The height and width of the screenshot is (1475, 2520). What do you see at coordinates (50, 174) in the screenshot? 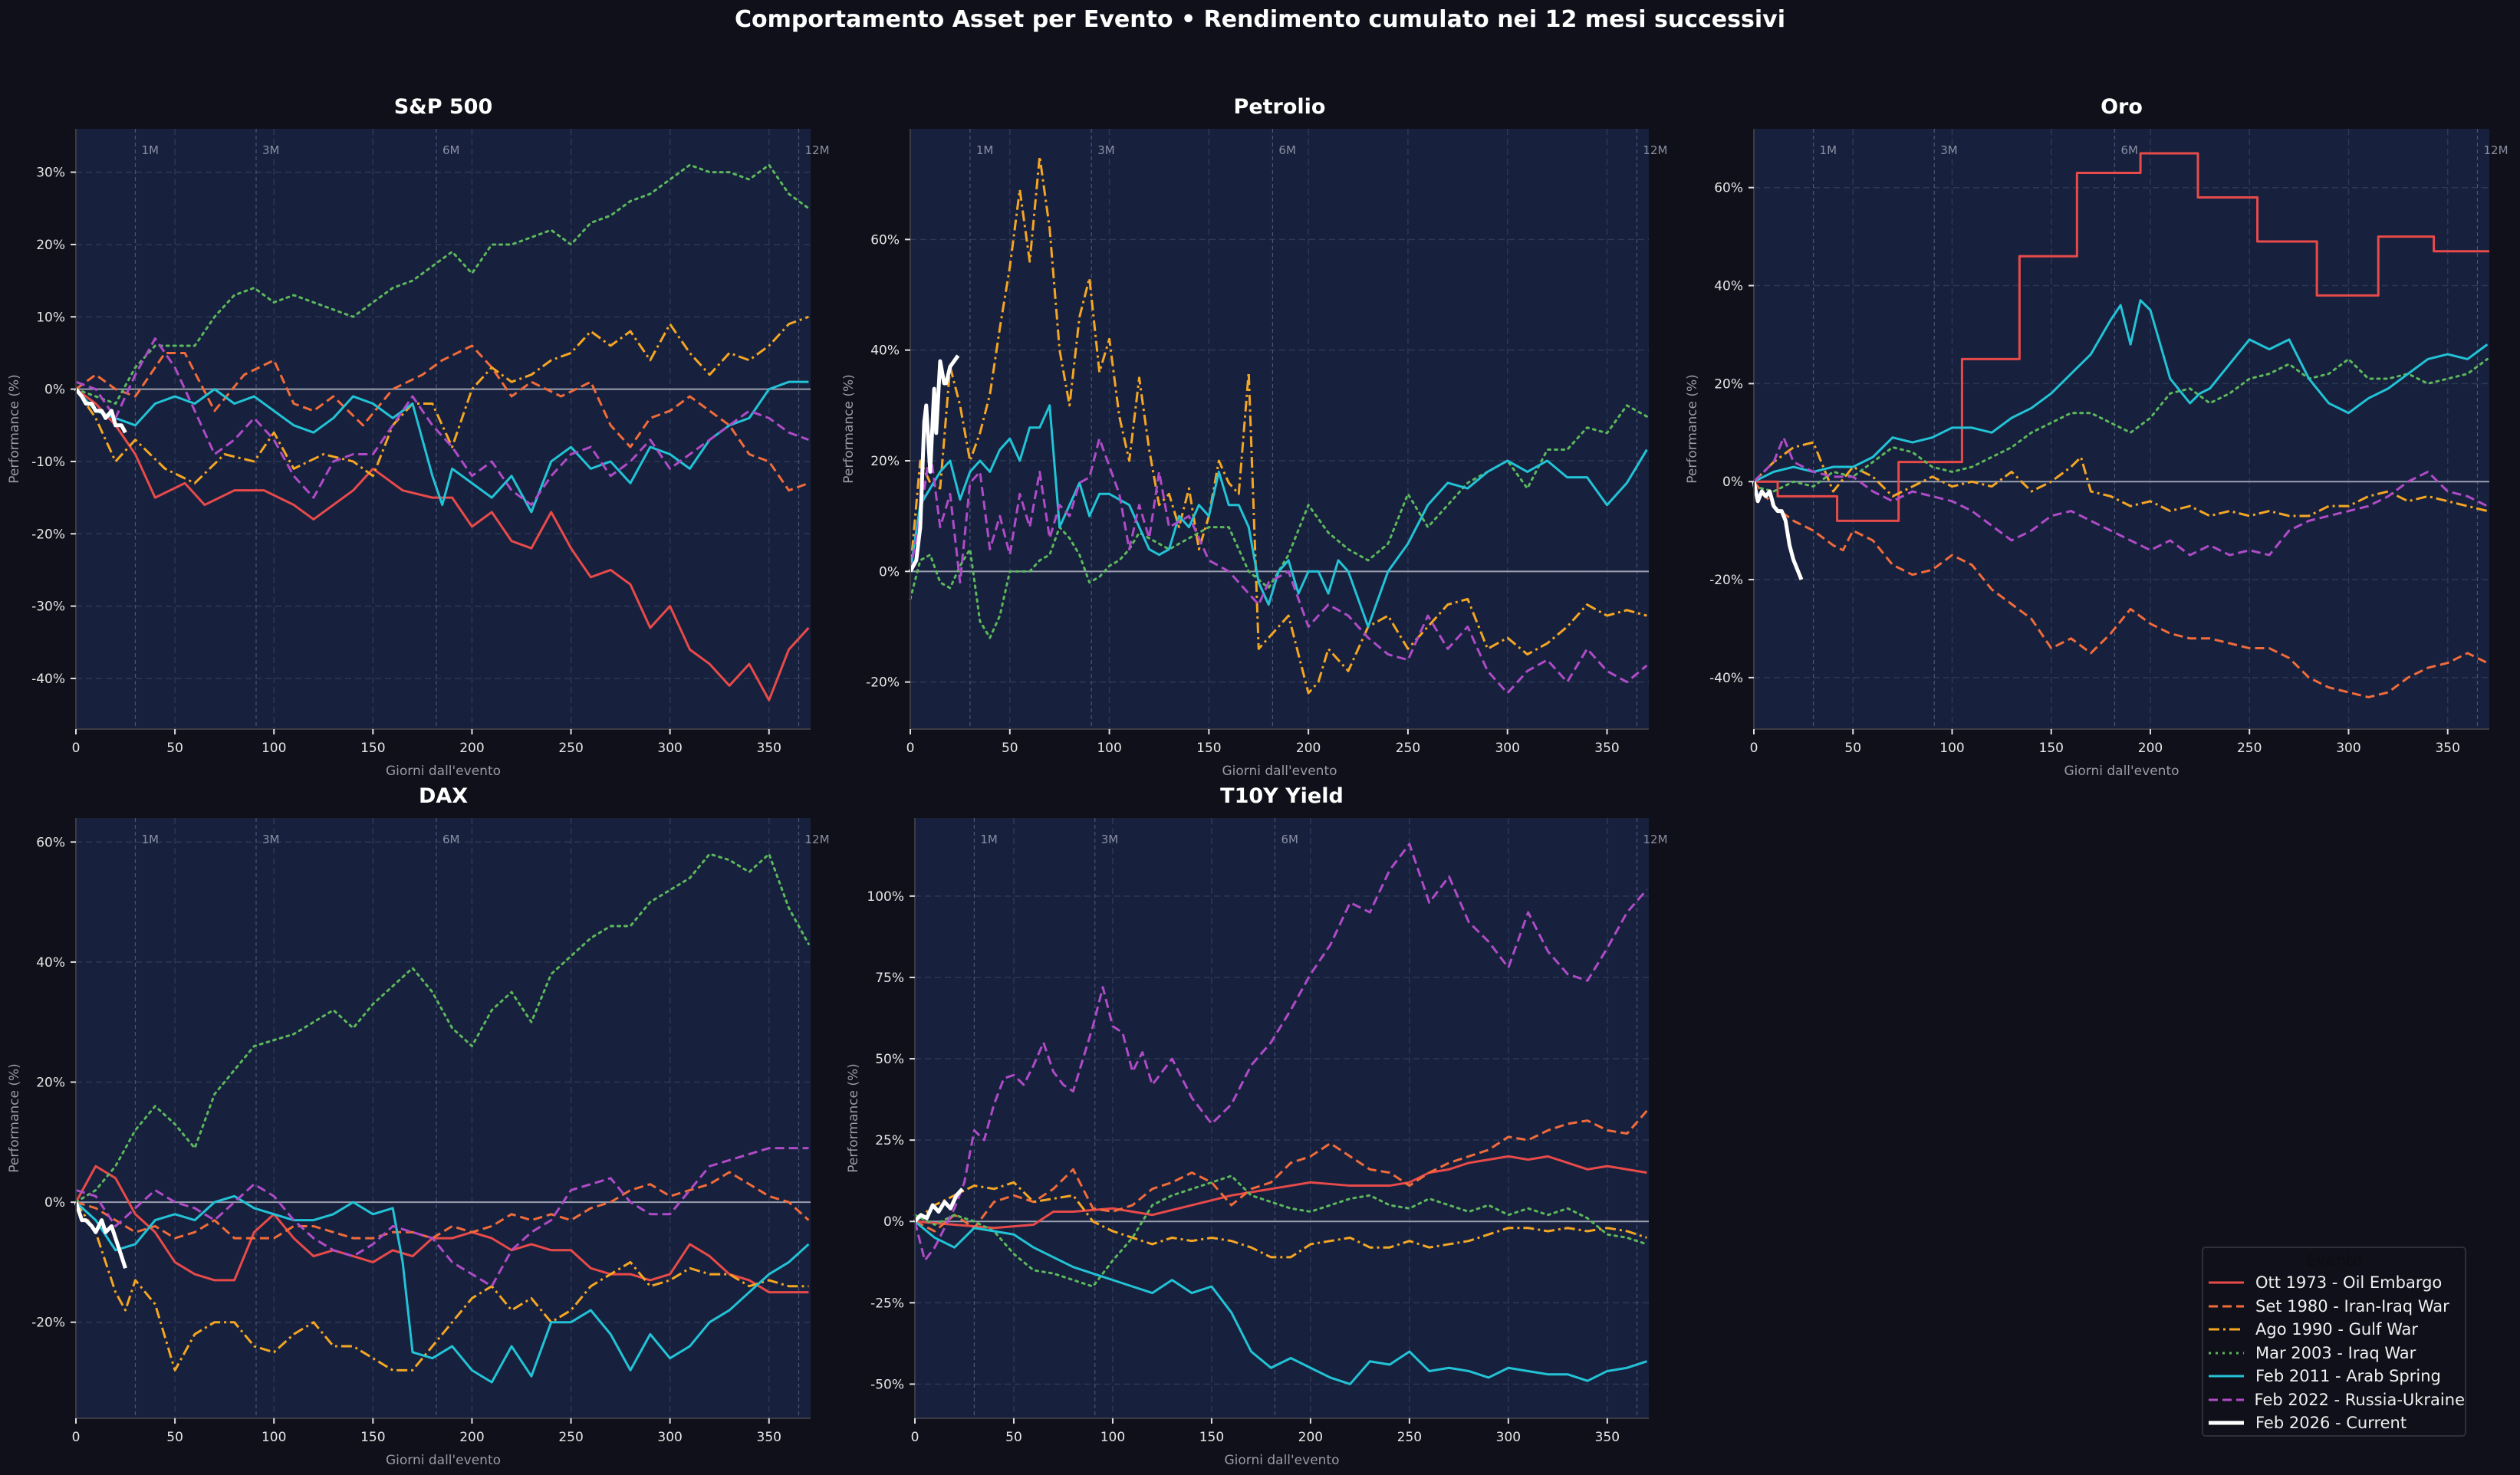
I see `y-tick-label: 30%` at bounding box center [50, 174].